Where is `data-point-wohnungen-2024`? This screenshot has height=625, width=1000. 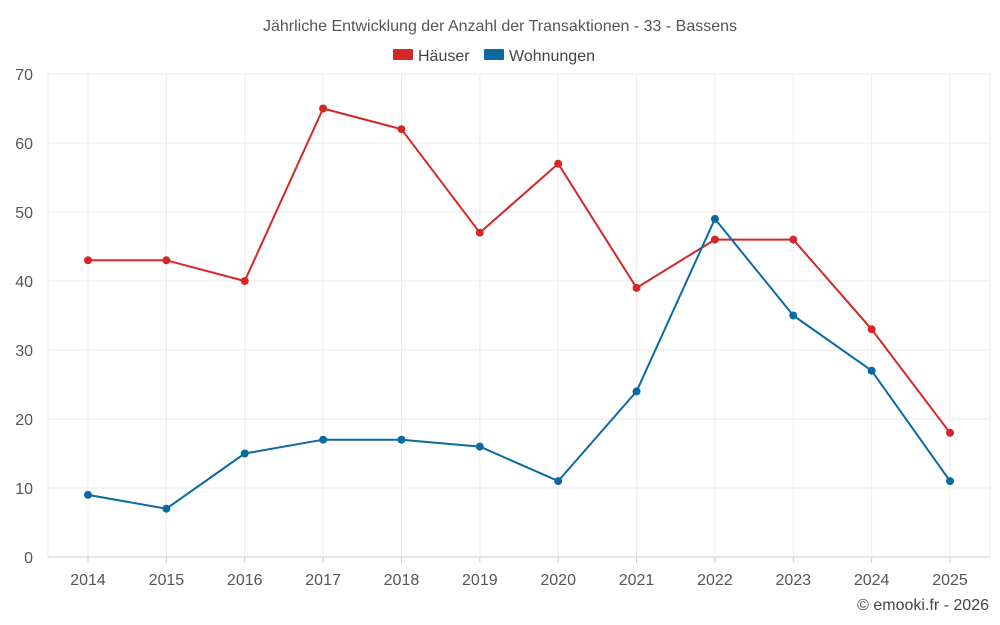 data-point-wohnungen-2024 is located at coordinates (871, 370).